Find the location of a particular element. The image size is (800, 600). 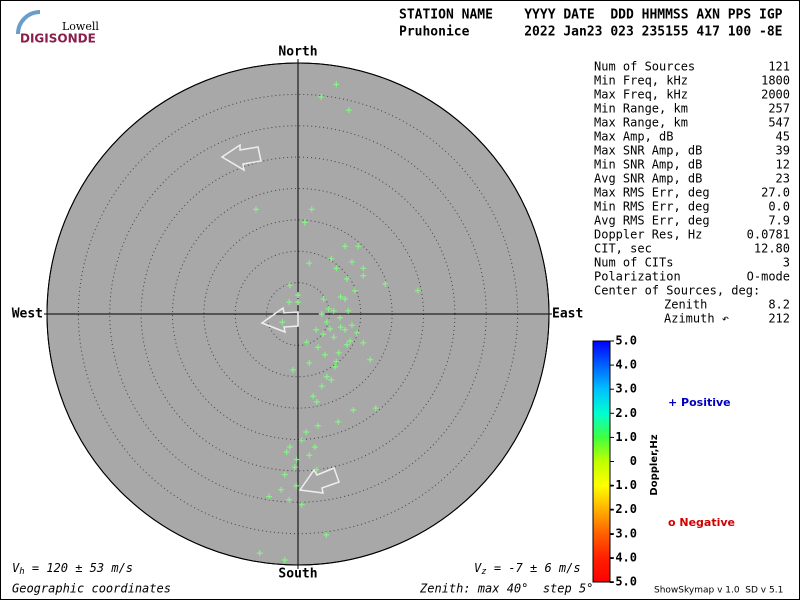

logo-bottom: DIGISONDE is located at coordinates (58, 39).